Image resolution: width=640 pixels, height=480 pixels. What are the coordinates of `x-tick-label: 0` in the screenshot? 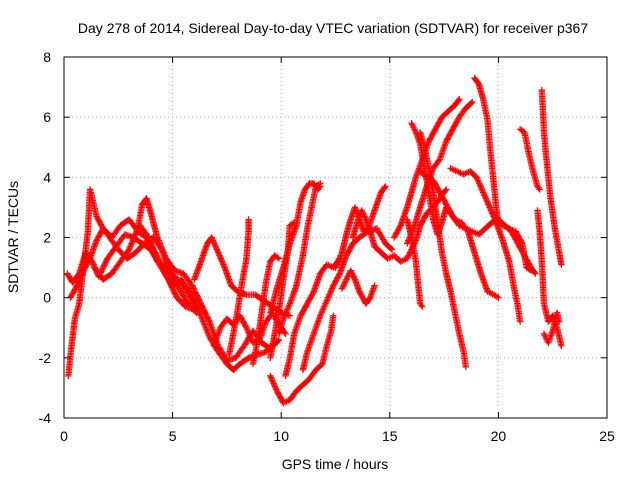 It's located at (64, 436).